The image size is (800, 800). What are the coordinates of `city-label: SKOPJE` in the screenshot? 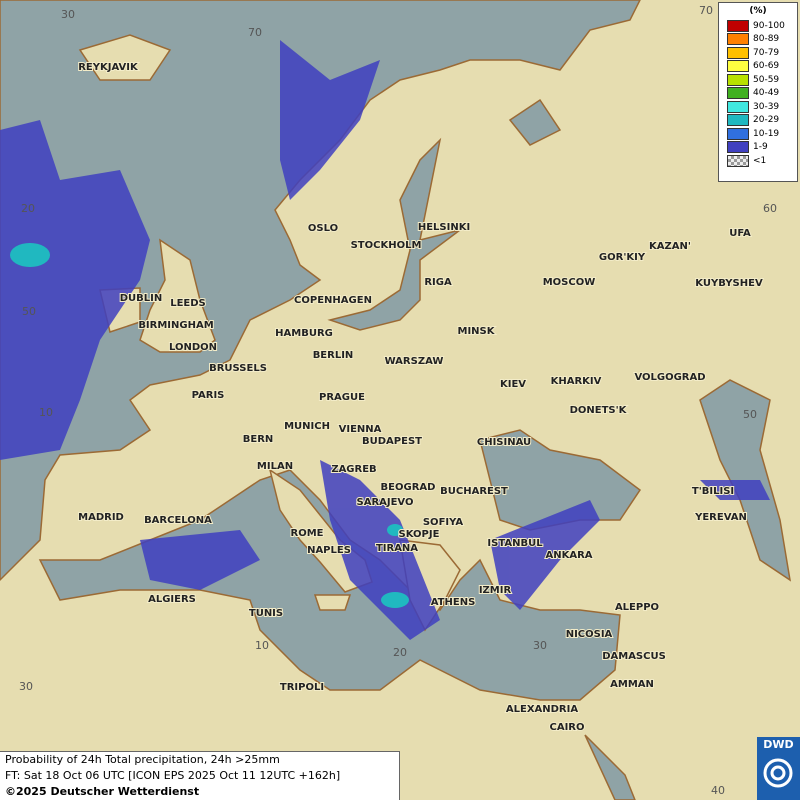 It's located at (419, 534).